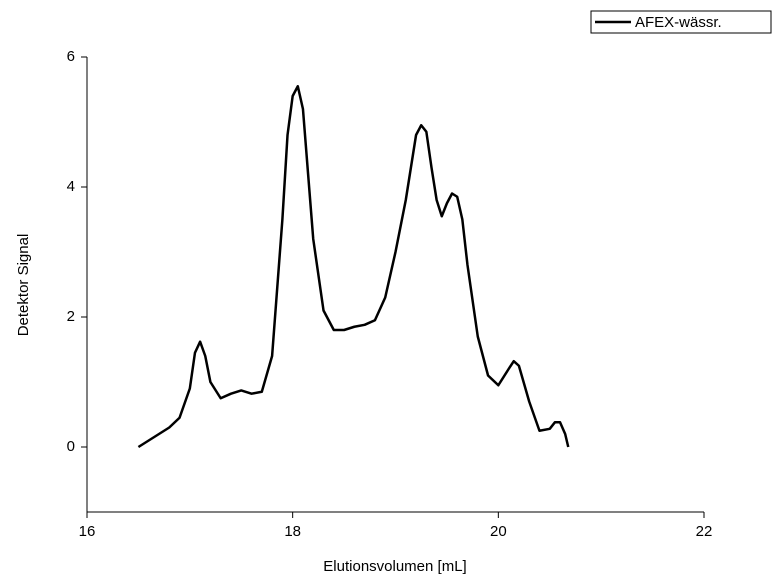 The height and width of the screenshot is (587, 776). What do you see at coordinates (292, 531) in the screenshot?
I see `x-tick-label: 18` at bounding box center [292, 531].